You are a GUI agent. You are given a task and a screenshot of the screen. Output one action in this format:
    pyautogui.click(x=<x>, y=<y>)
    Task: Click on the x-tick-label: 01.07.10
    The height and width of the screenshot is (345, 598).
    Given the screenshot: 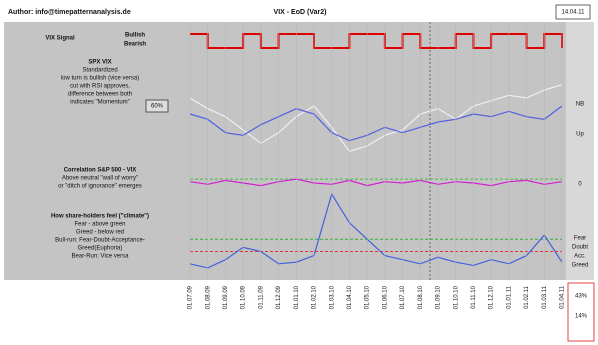 What is the action you would take?
    pyautogui.click(x=403, y=297)
    